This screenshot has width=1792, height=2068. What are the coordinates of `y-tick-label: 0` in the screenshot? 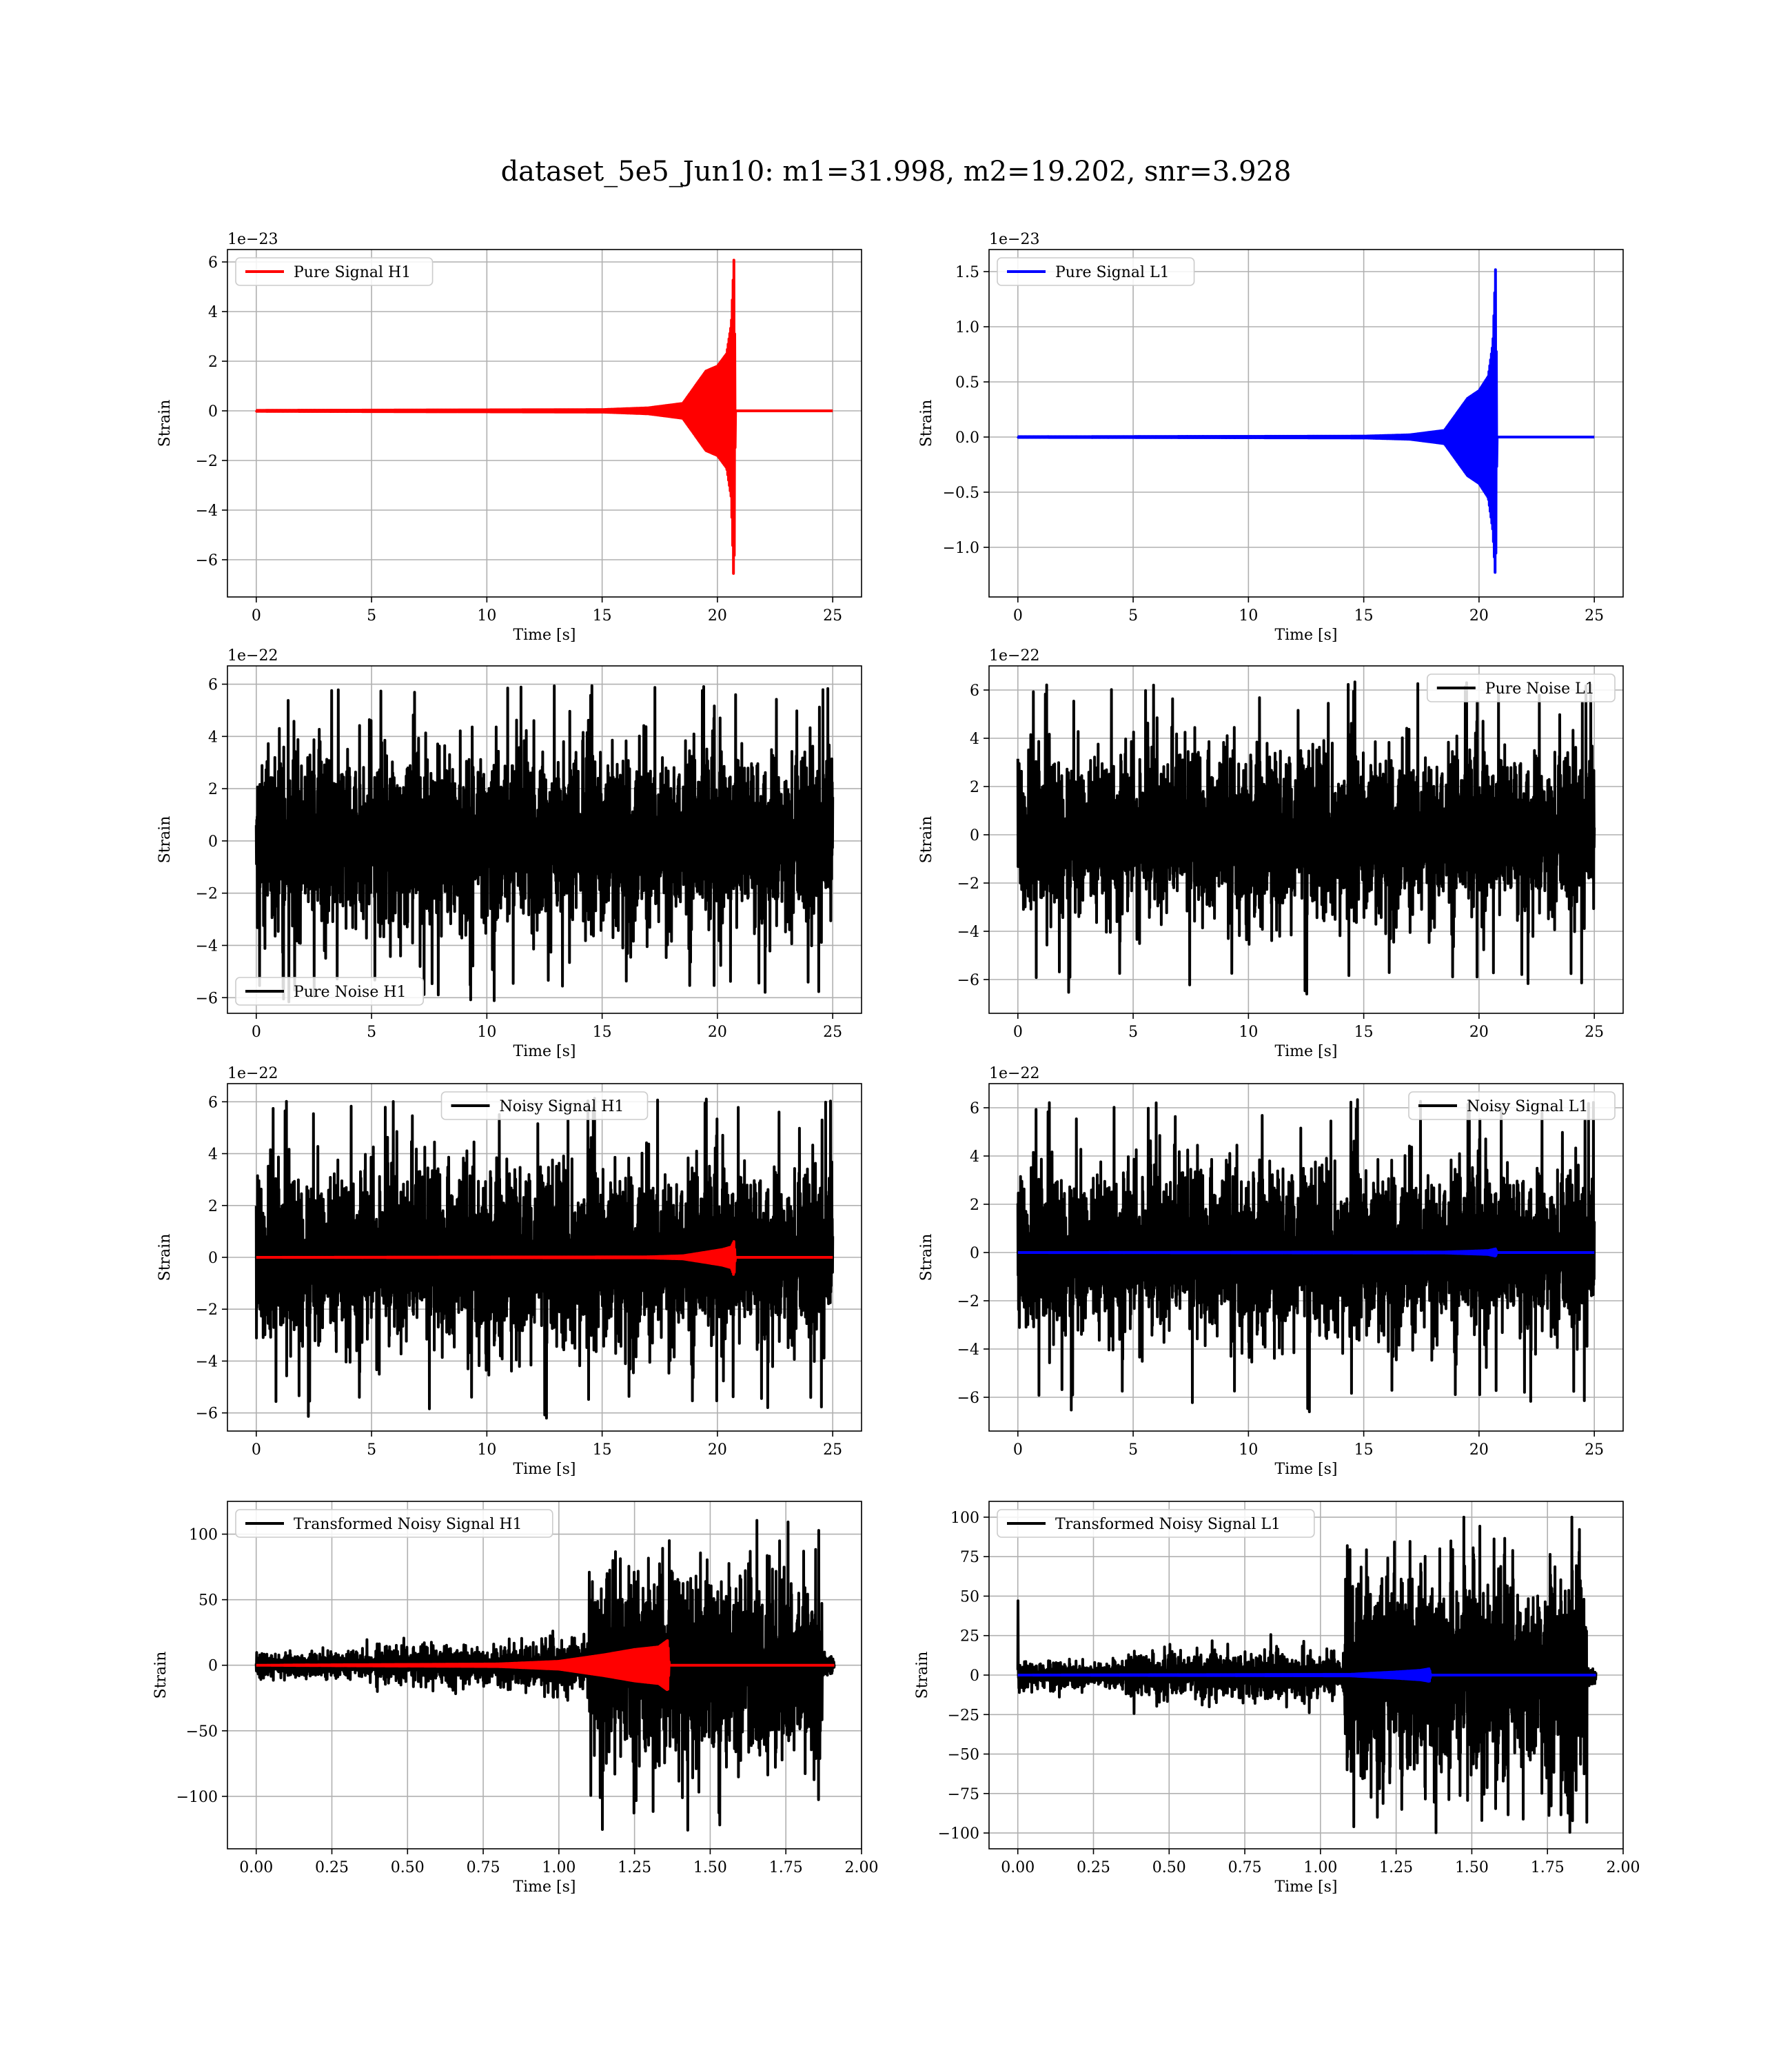 It's located at (975, 1676).